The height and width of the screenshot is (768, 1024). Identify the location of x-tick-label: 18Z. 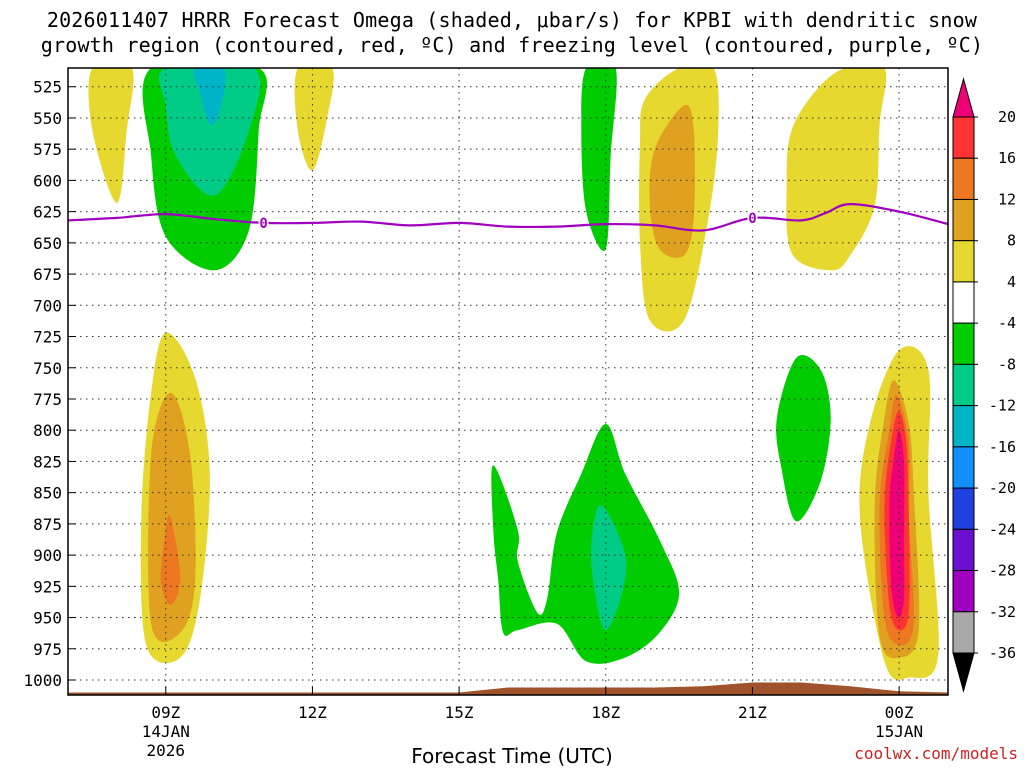
(605, 712).